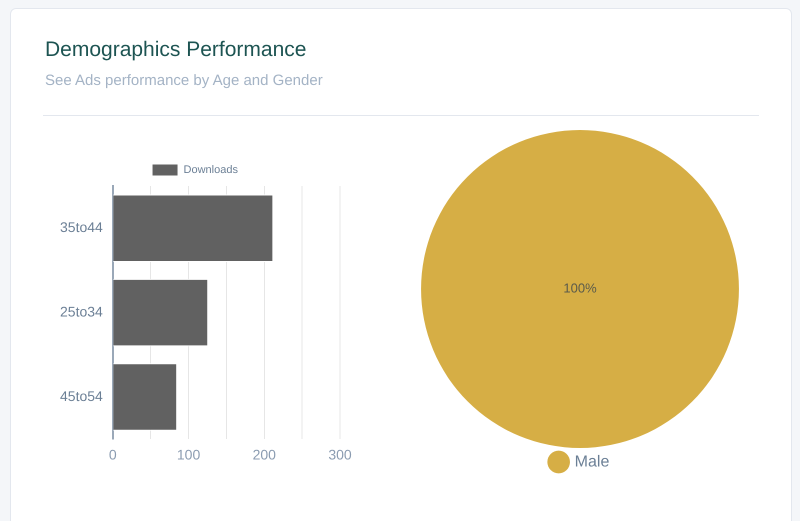 Image resolution: width=808 pixels, height=529 pixels. Describe the element at coordinates (188, 454) in the screenshot. I see `x-tick-label: 100` at that location.